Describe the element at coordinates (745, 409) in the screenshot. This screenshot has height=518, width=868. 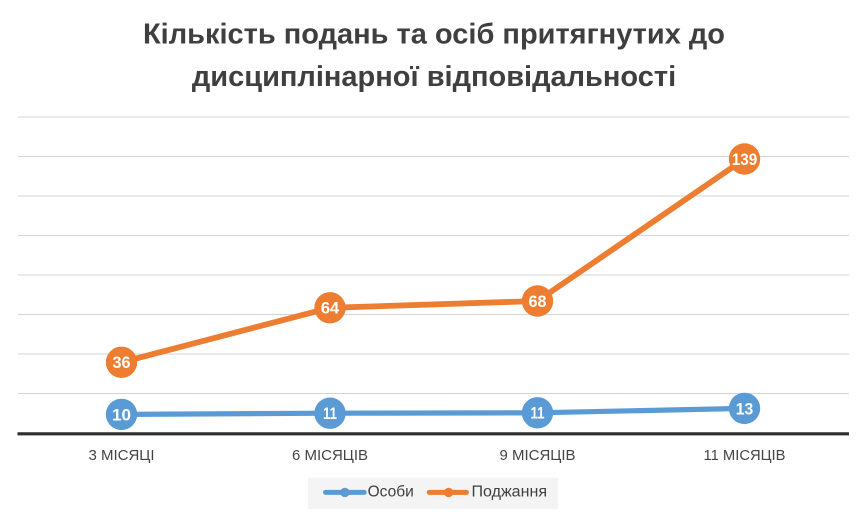
I see `svg-text: 13` at that location.